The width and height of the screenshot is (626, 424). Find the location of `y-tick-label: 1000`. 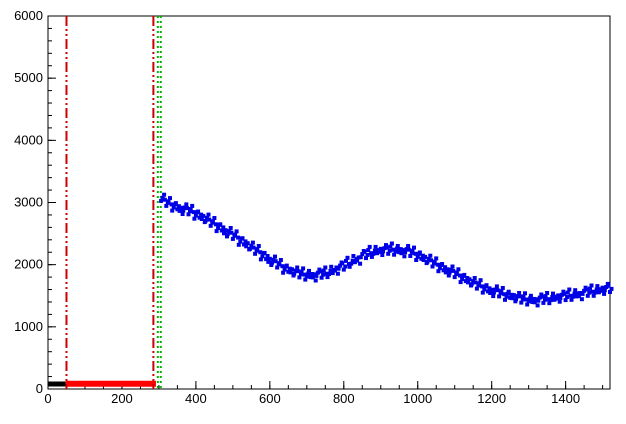

y-tick-label: 1000 is located at coordinates (28, 326).